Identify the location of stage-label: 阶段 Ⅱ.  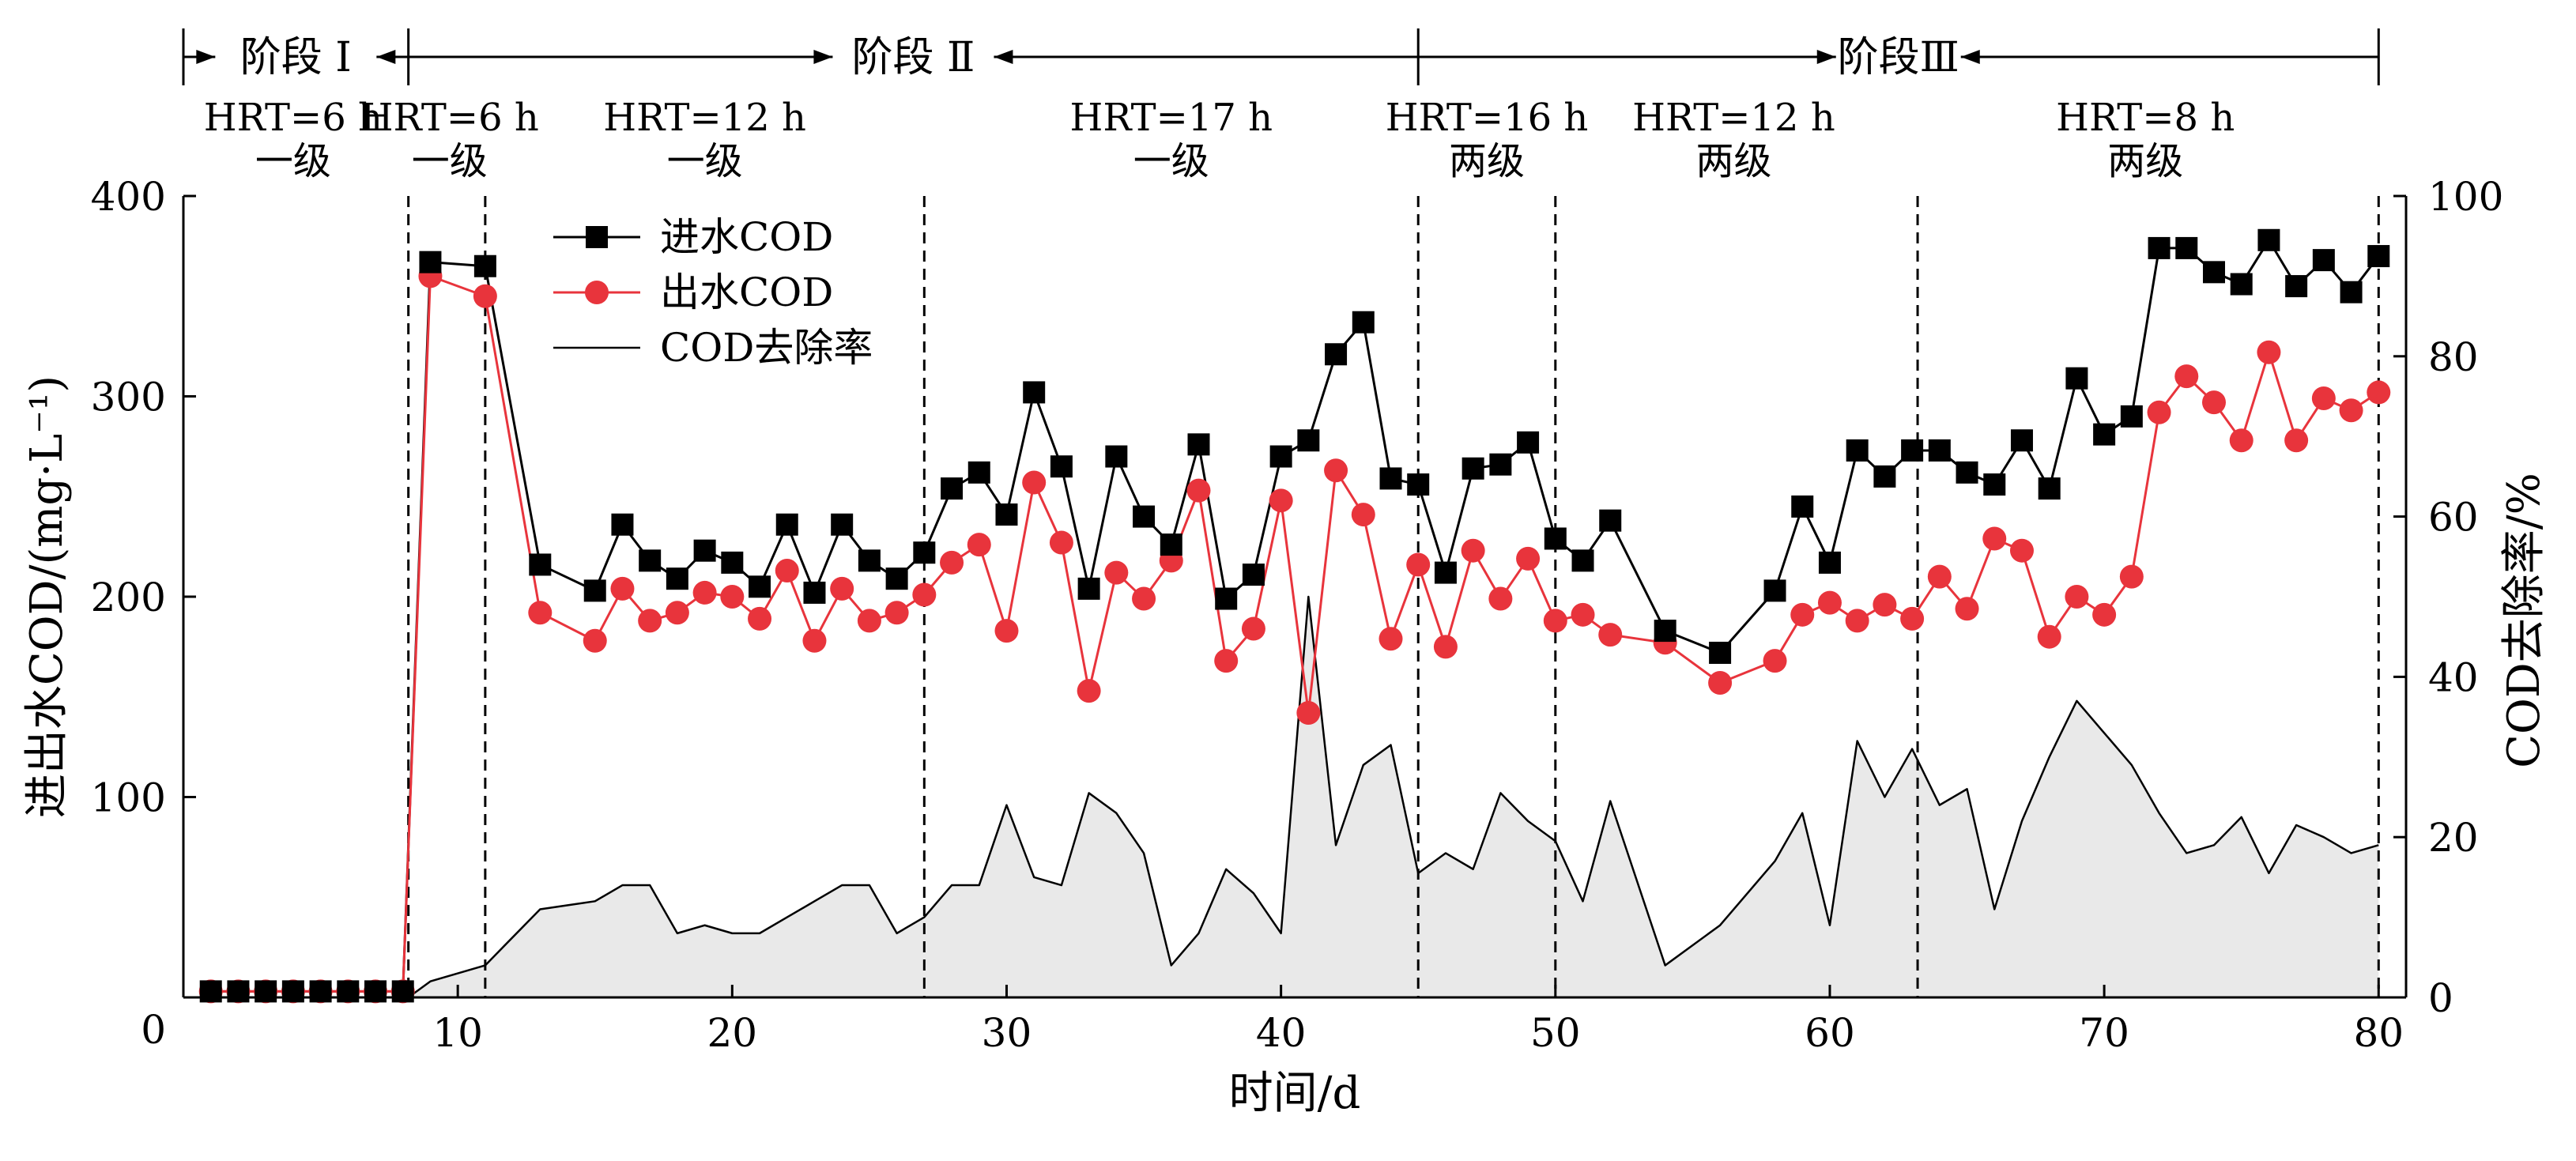
(913, 57).